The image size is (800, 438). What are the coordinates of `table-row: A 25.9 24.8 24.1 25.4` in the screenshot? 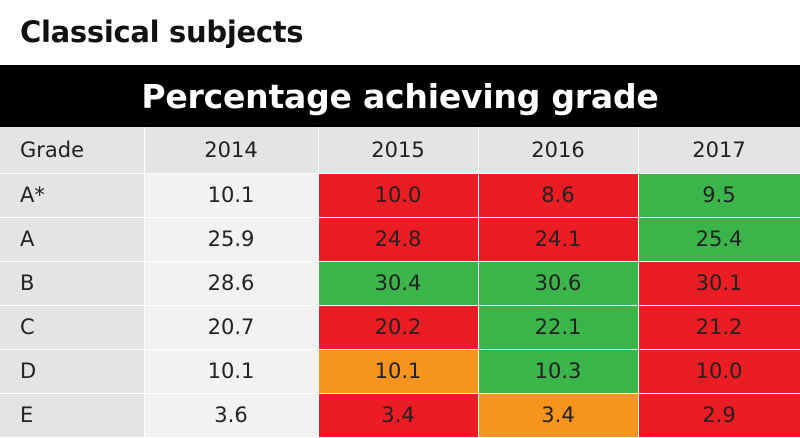 It's located at (400, 239).